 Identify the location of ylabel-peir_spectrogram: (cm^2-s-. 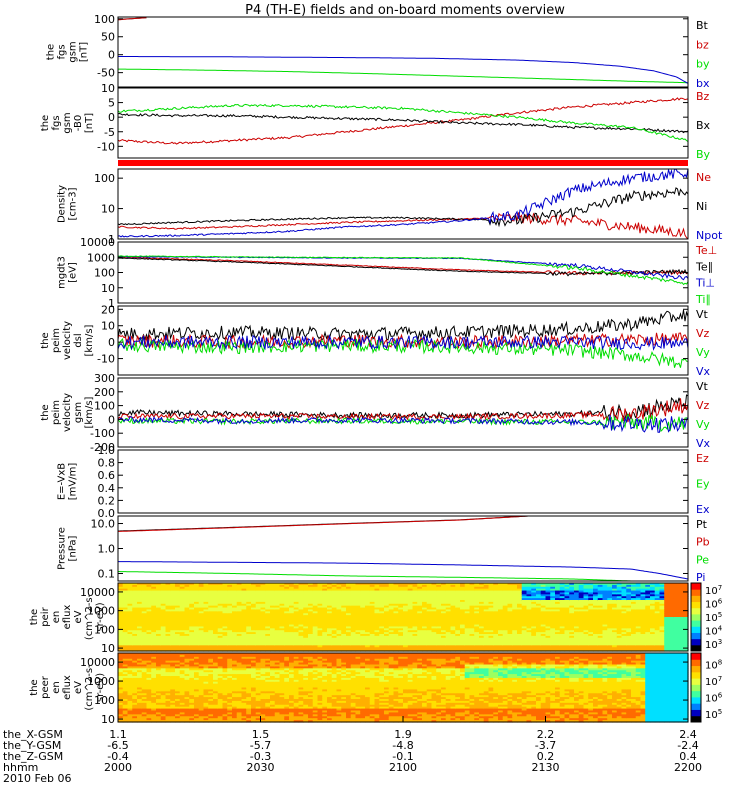
(89, 616).